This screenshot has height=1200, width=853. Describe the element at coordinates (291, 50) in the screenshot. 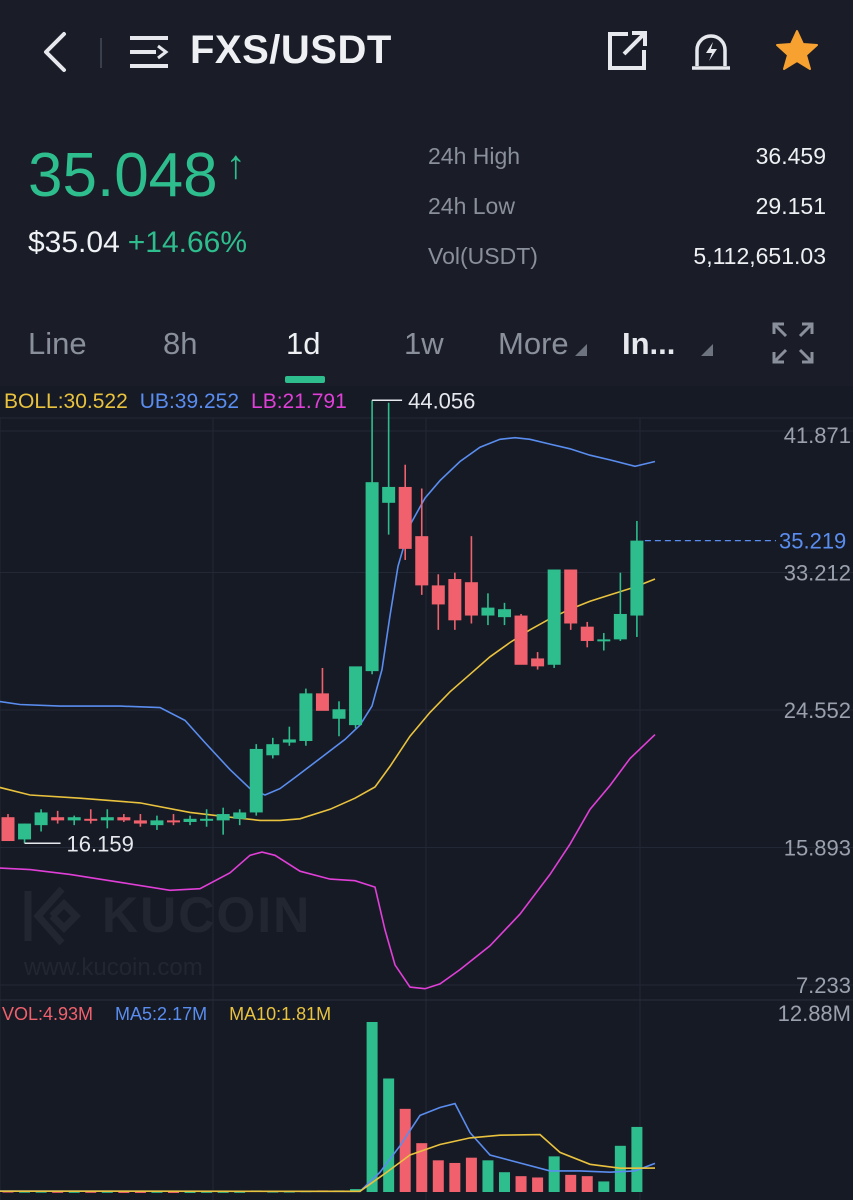

I see `trading-pair-title: FXS/USDT` at that location.